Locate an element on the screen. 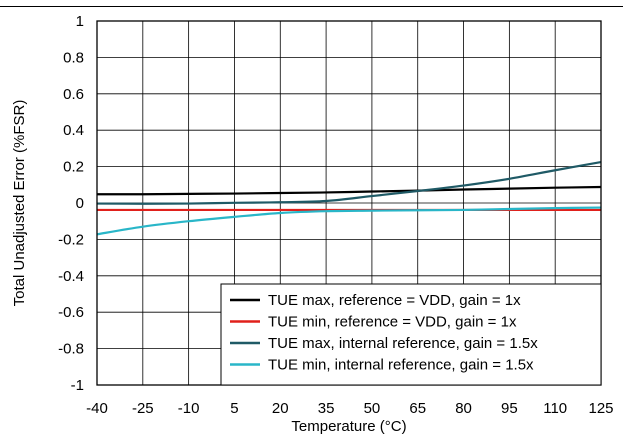 Image resolution: width=623 pixels, height=436 pixels. legend-label-4: TUE min, internal reference, gain = 1.5x is located at coordinates (401, 365).